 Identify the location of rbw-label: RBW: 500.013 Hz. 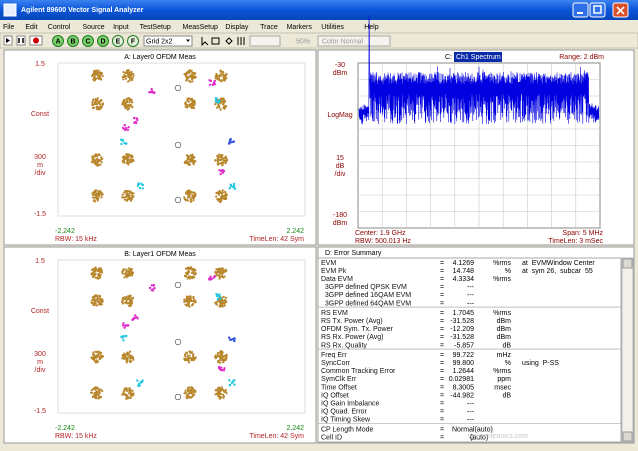
(383, 241).